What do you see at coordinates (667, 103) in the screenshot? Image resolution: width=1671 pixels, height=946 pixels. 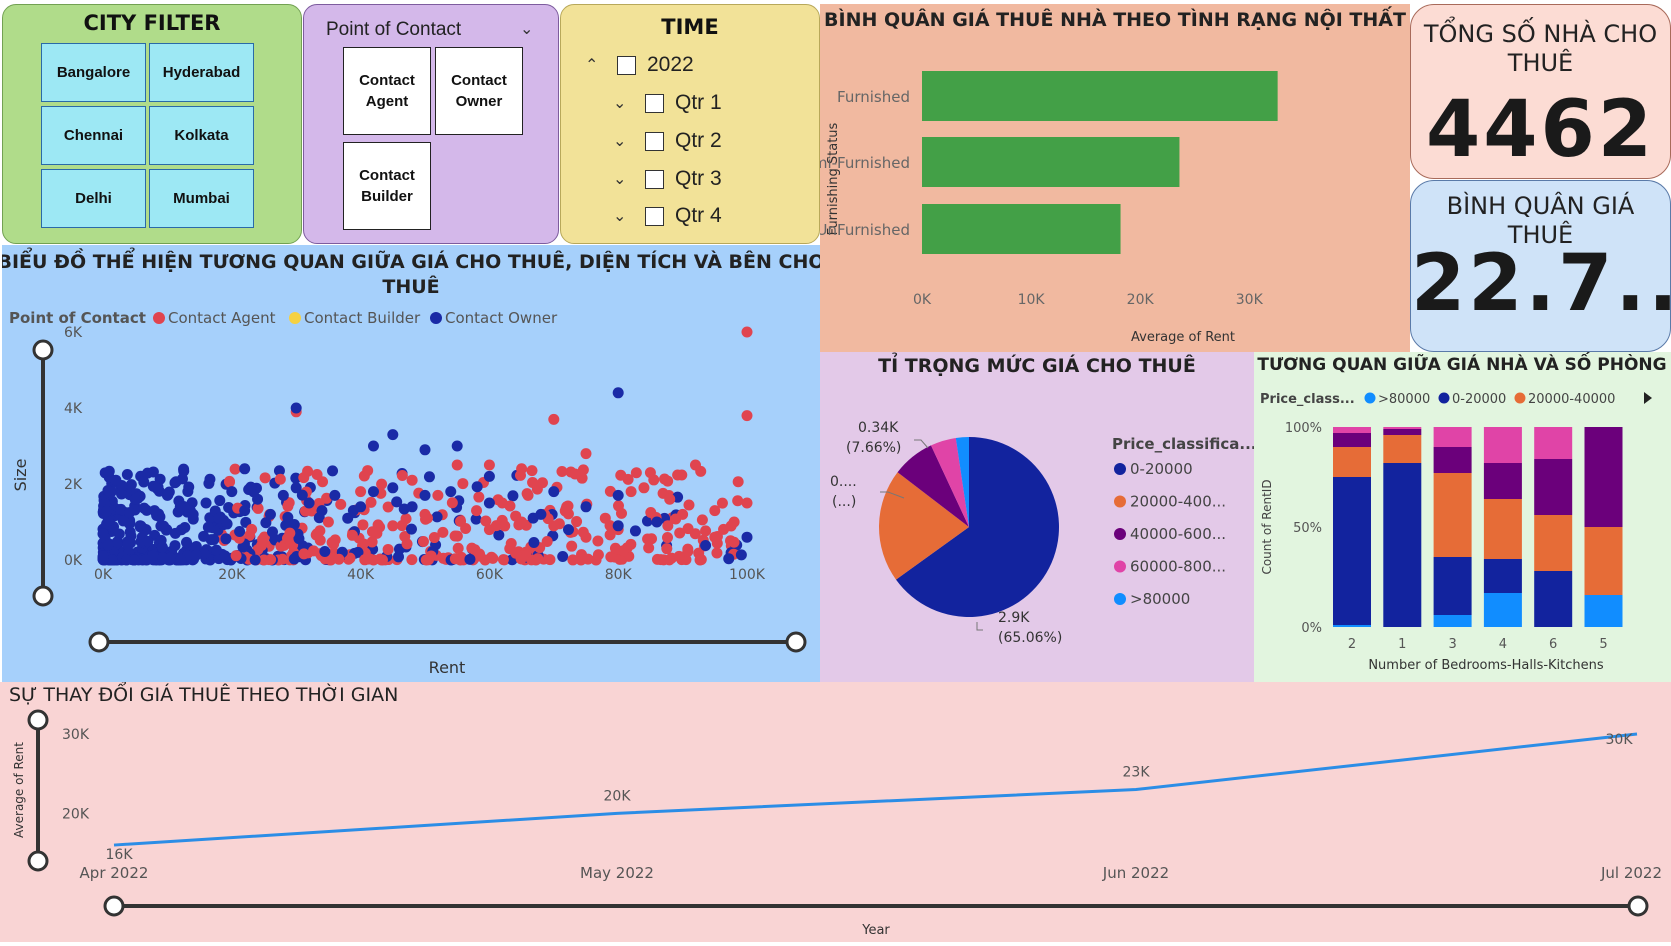 I see `qtr1-row: ⌄ Qtr 1` at bounding box center [667, 103].